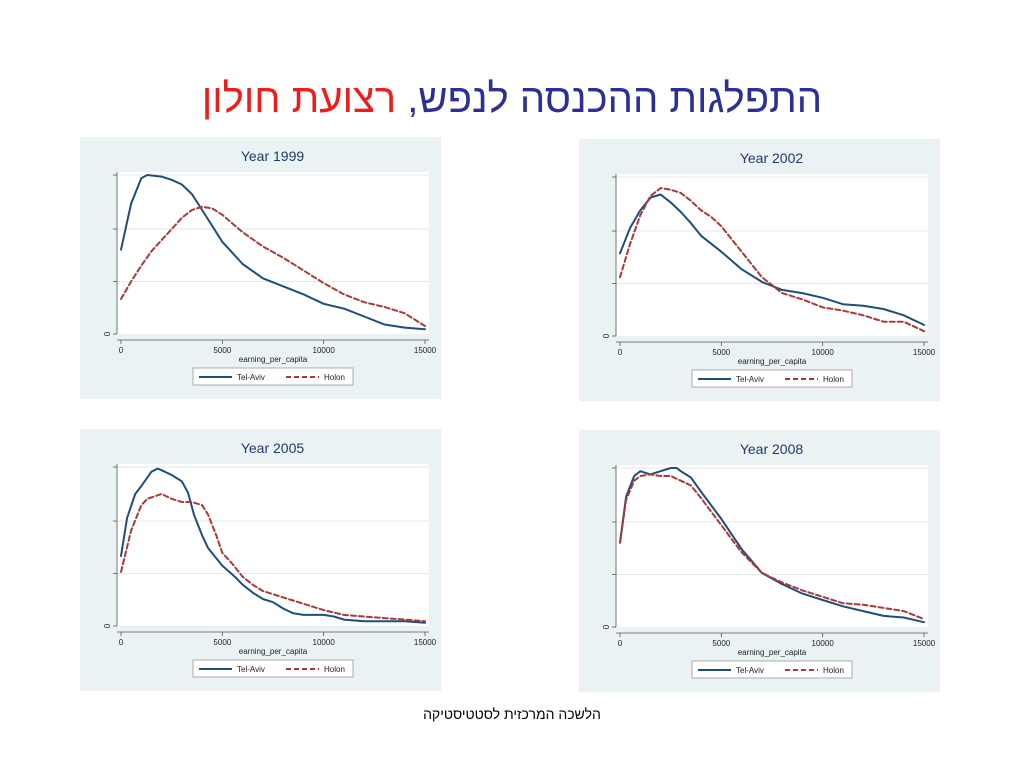 The width and height of the screenshot is (1024, 768). I want to click on chart-title: Year 2005, so click(273, 448).